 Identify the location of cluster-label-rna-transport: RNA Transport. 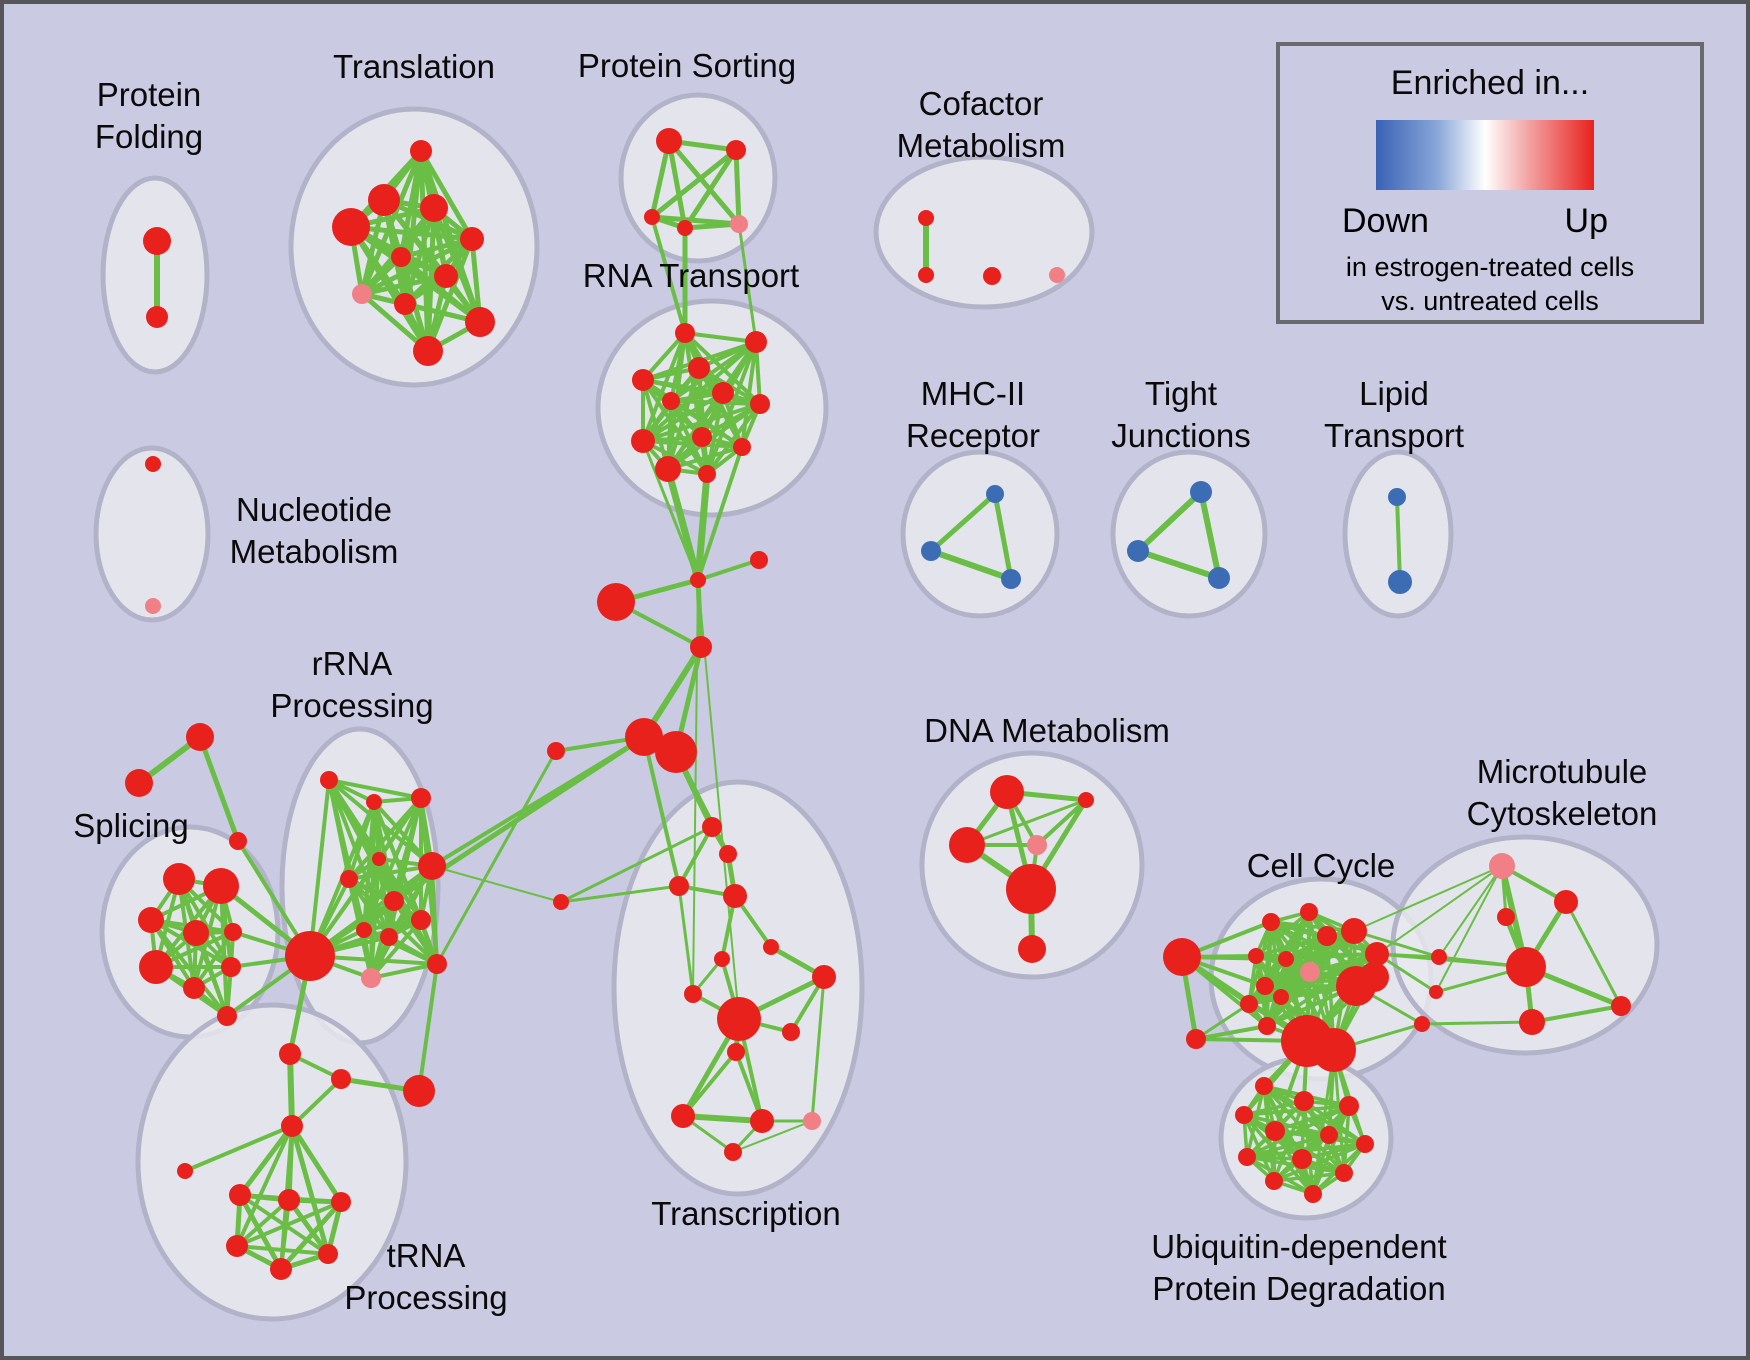
(691, 275).